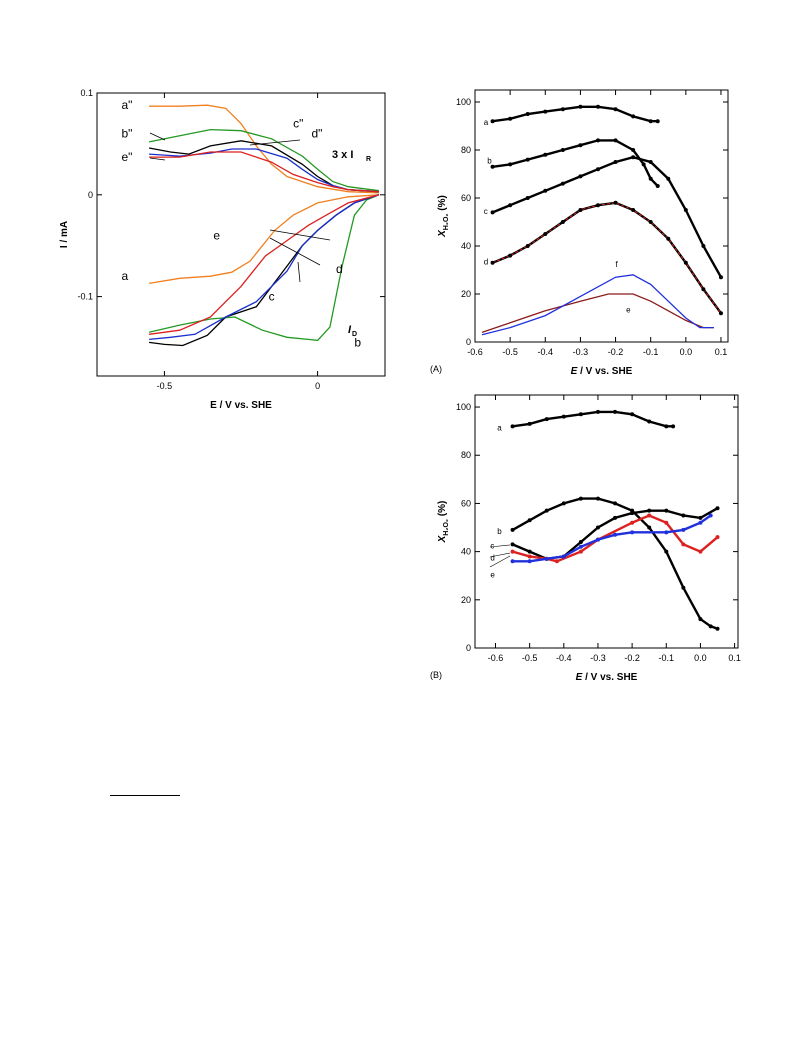  I want to click on series-line-a, so click(263, 239).